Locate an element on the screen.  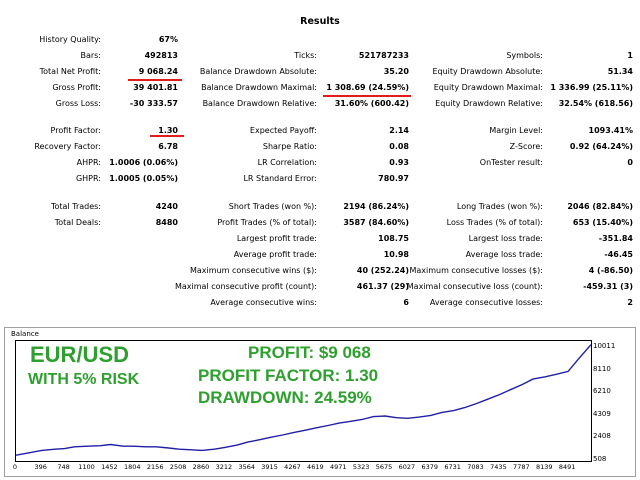
col1-value-10: 8480 is located at coordinates (166, 222).